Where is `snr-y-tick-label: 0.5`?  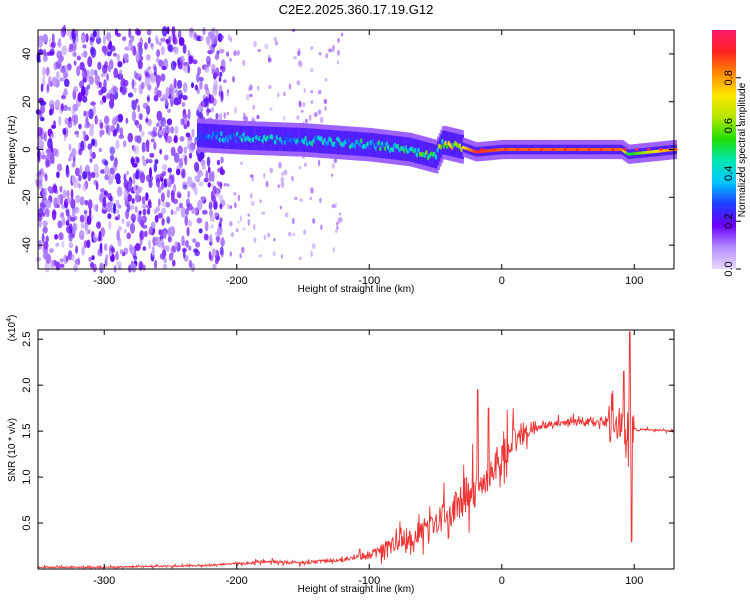
snr-y-tick-label: 0.5 is located at coordinates (27, 522).